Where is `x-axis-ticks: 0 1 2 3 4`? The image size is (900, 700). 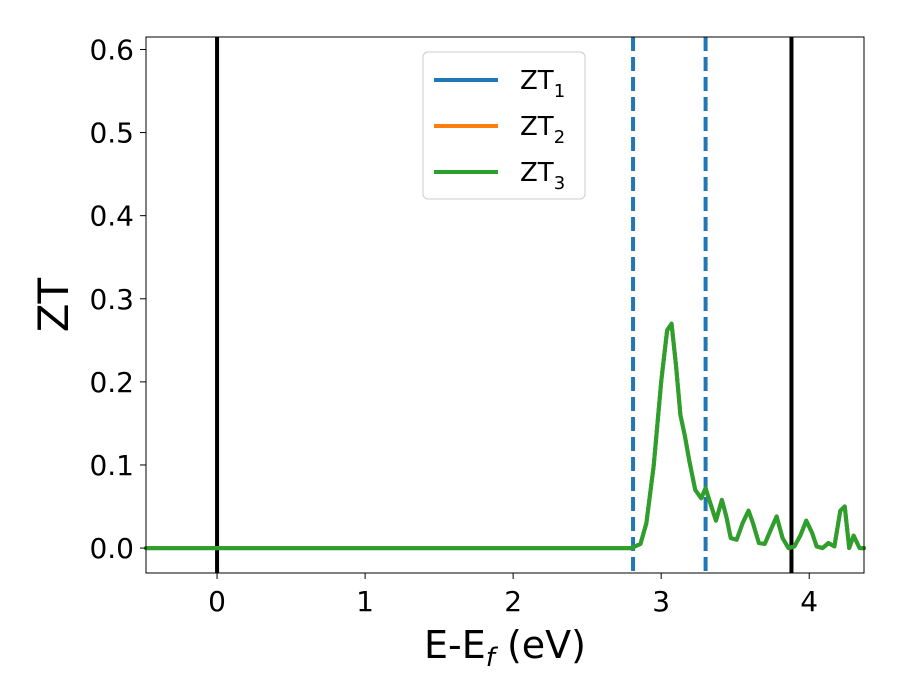 x-axis-ticks: 0 1 2 3 4 is located at coordinates (513, 595).